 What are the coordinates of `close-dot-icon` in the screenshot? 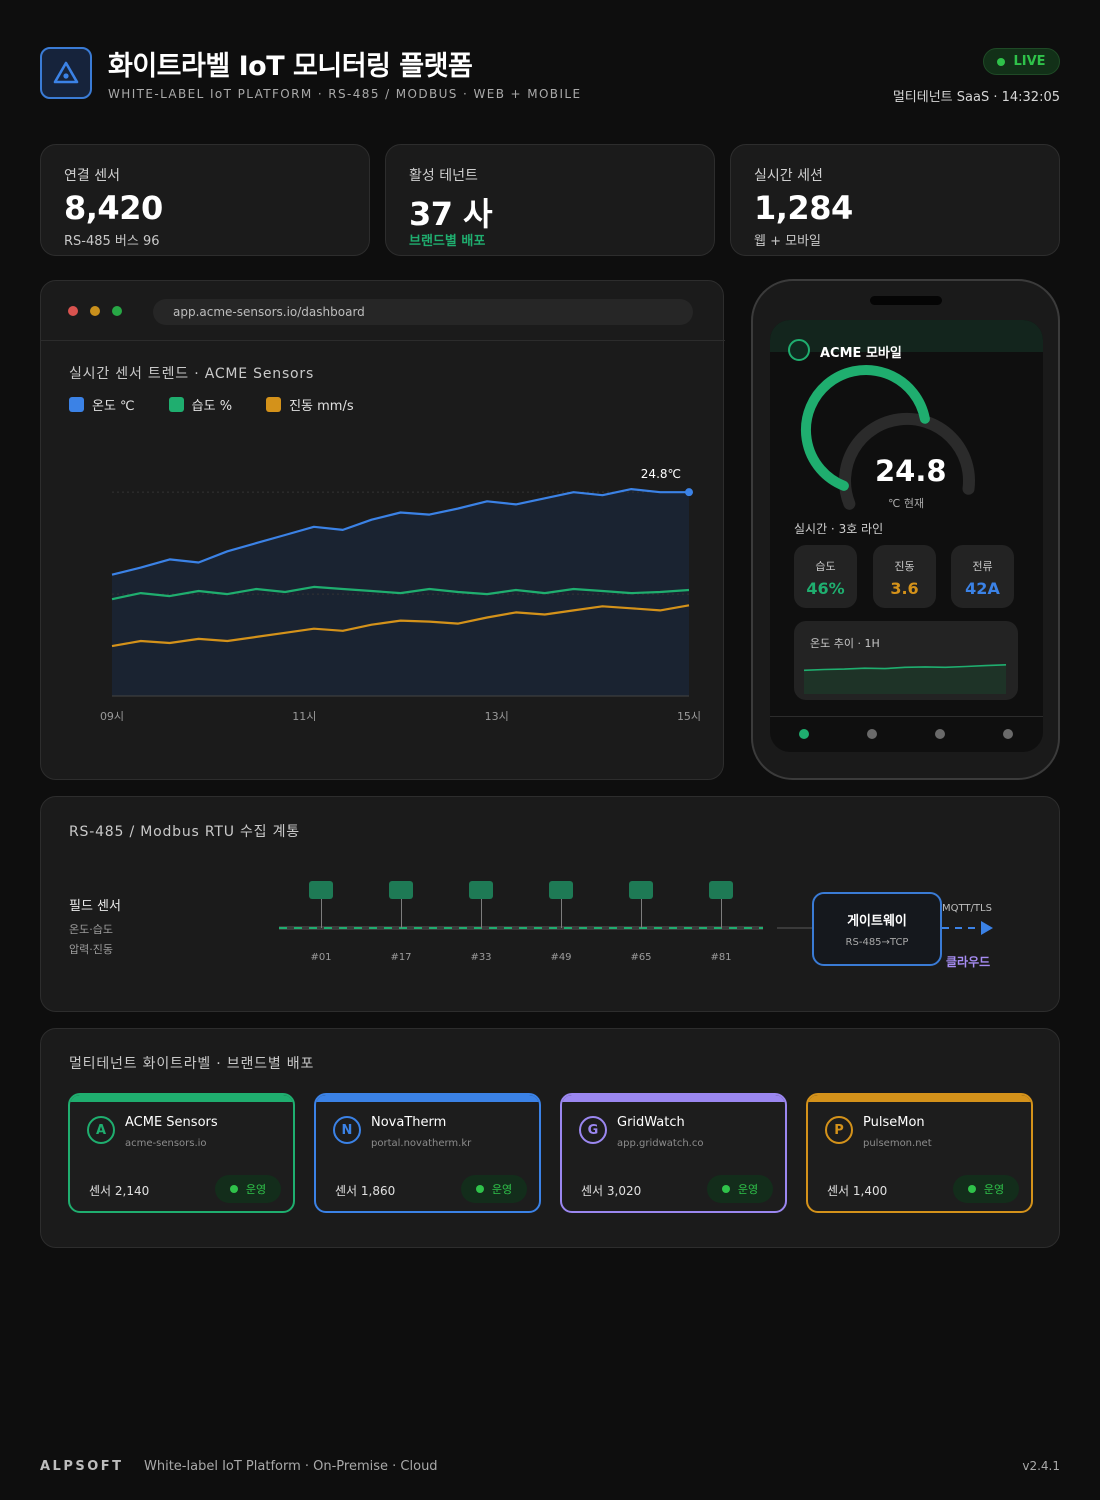 It's located at (73, 311).